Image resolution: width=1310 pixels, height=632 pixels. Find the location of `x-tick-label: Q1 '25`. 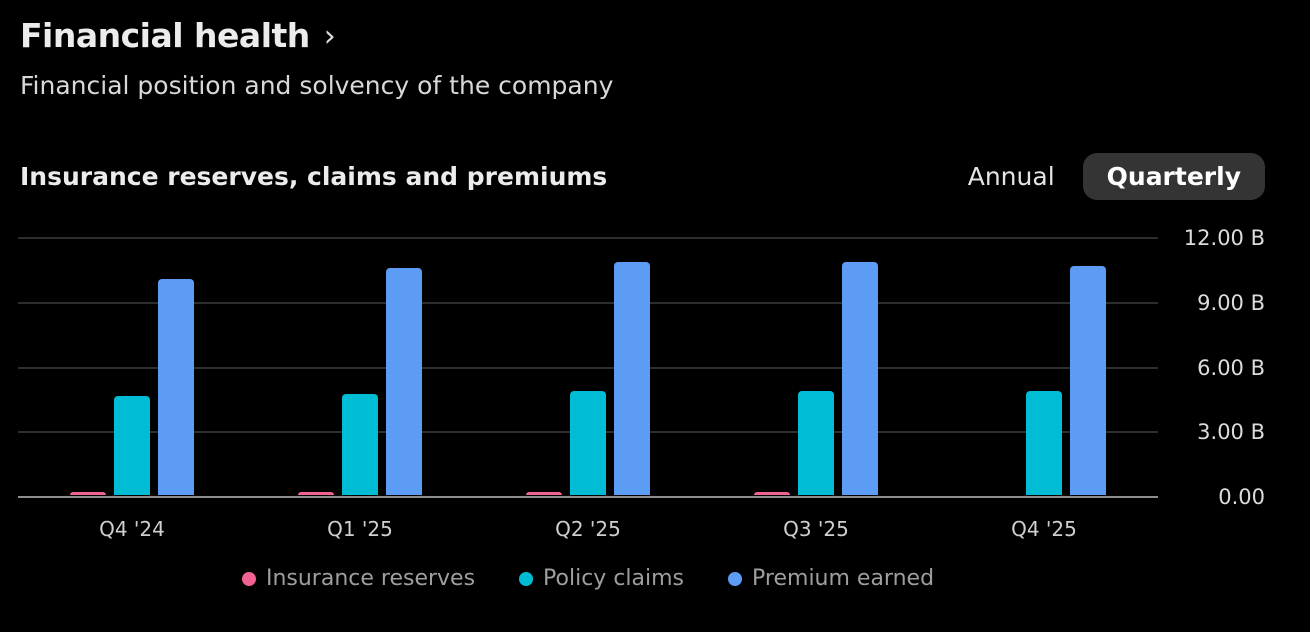

x-tick-label: Q1 '25 is located at coordinates (360, 529).